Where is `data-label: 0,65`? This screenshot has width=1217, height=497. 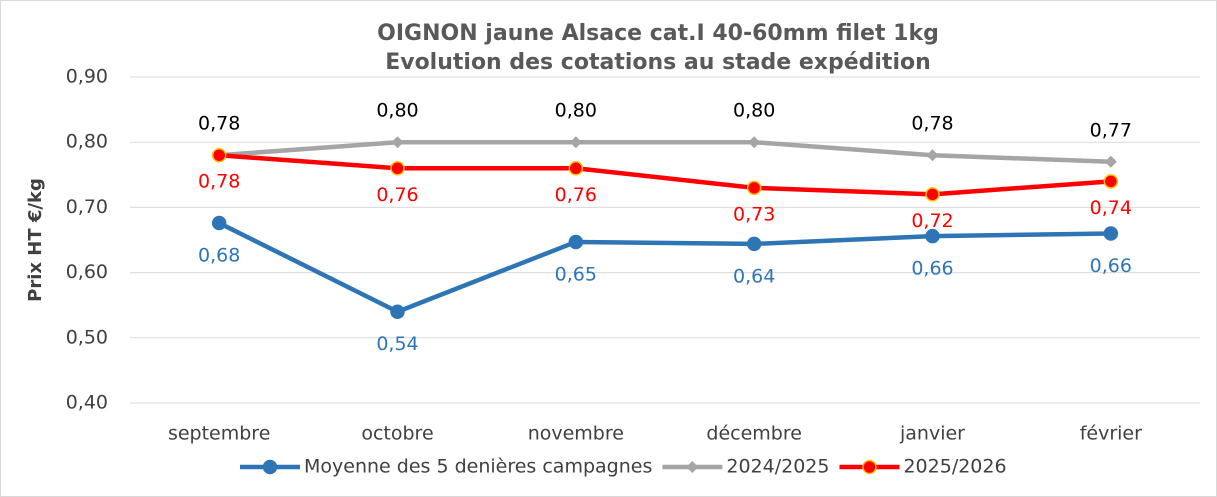
data-label: 0,65 is located at coordinates (576, 274).